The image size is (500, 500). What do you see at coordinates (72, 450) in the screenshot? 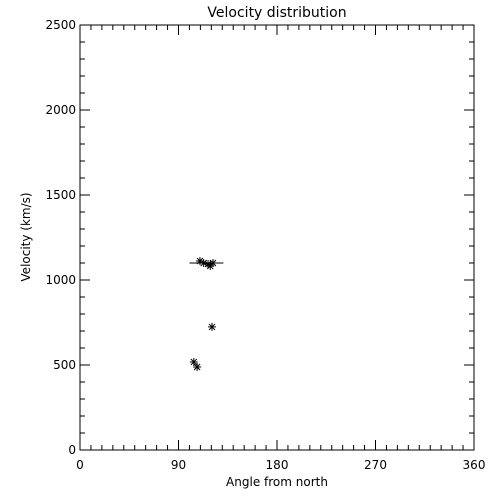
I see `y-tick-label: 0` at bounding box center [72, 450].